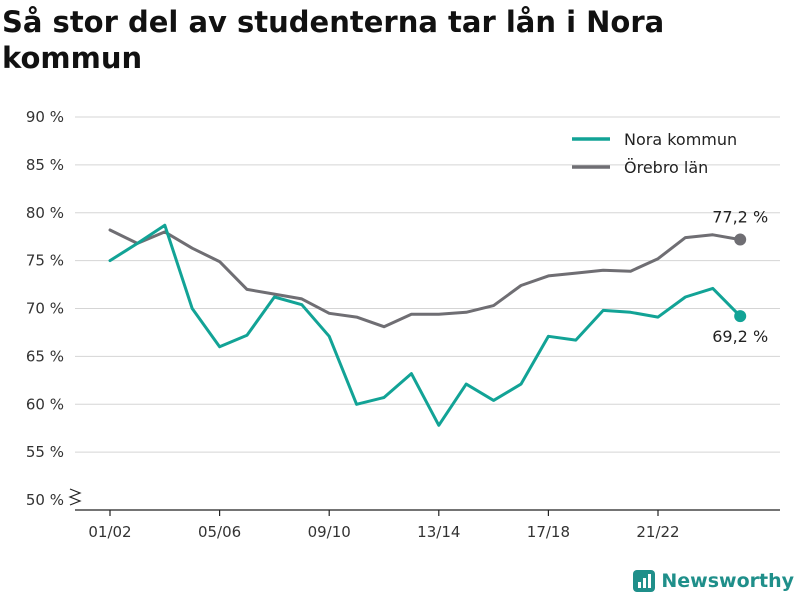 This screenshot has height=600, width=800. I want to click on x-tick-label: 01/02, so click(109, 532).